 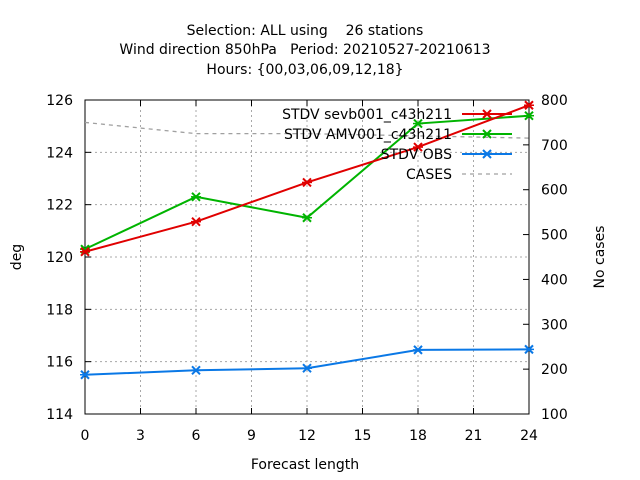 What do you see at coordinates (529, 436) in the screenshot?
I see `x-tick-label: 24` at bounding box center [529, 436].